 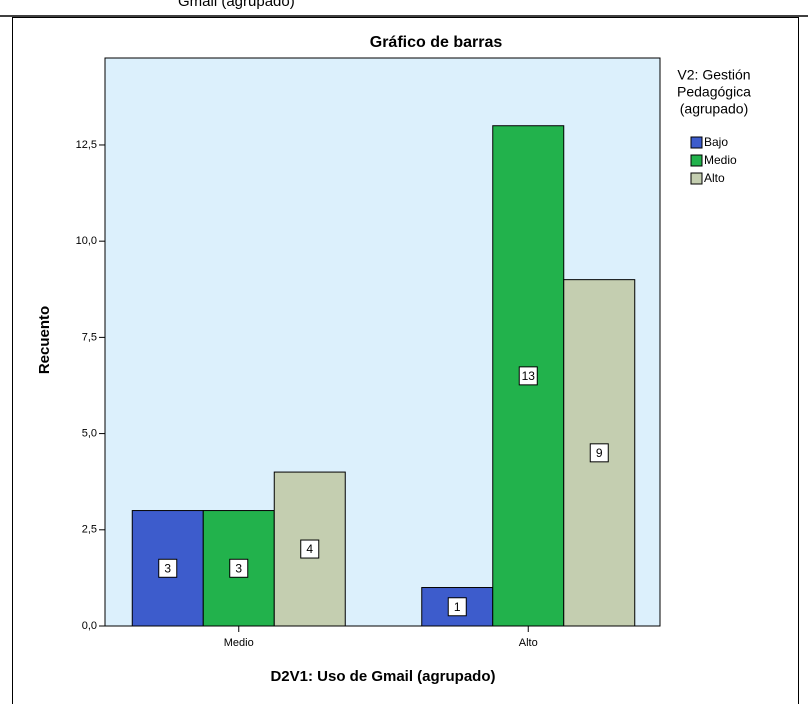 I want to click on legend-label: Alto, so click(x=714, y=178).